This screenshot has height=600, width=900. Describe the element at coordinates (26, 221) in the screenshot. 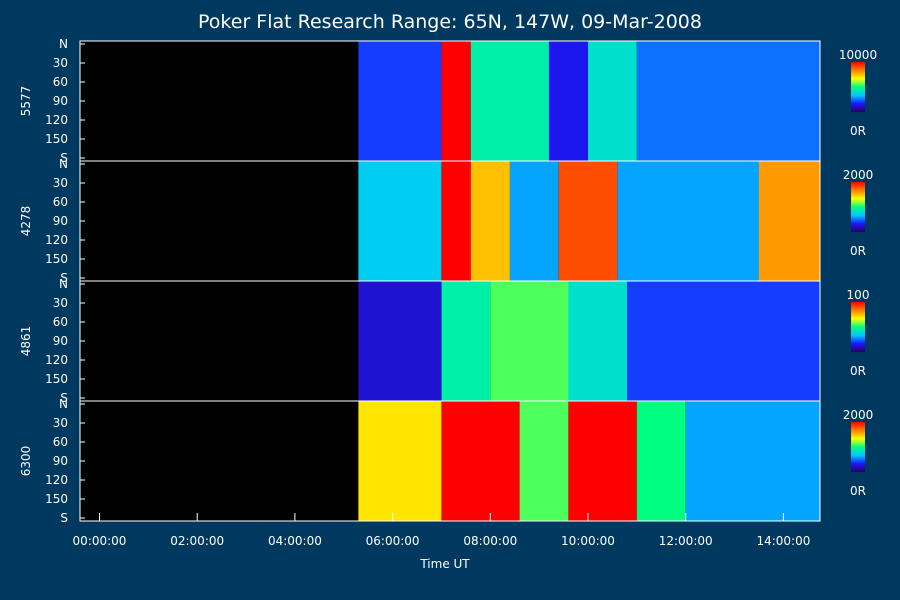

I see `panel-label: 4278` at that location.